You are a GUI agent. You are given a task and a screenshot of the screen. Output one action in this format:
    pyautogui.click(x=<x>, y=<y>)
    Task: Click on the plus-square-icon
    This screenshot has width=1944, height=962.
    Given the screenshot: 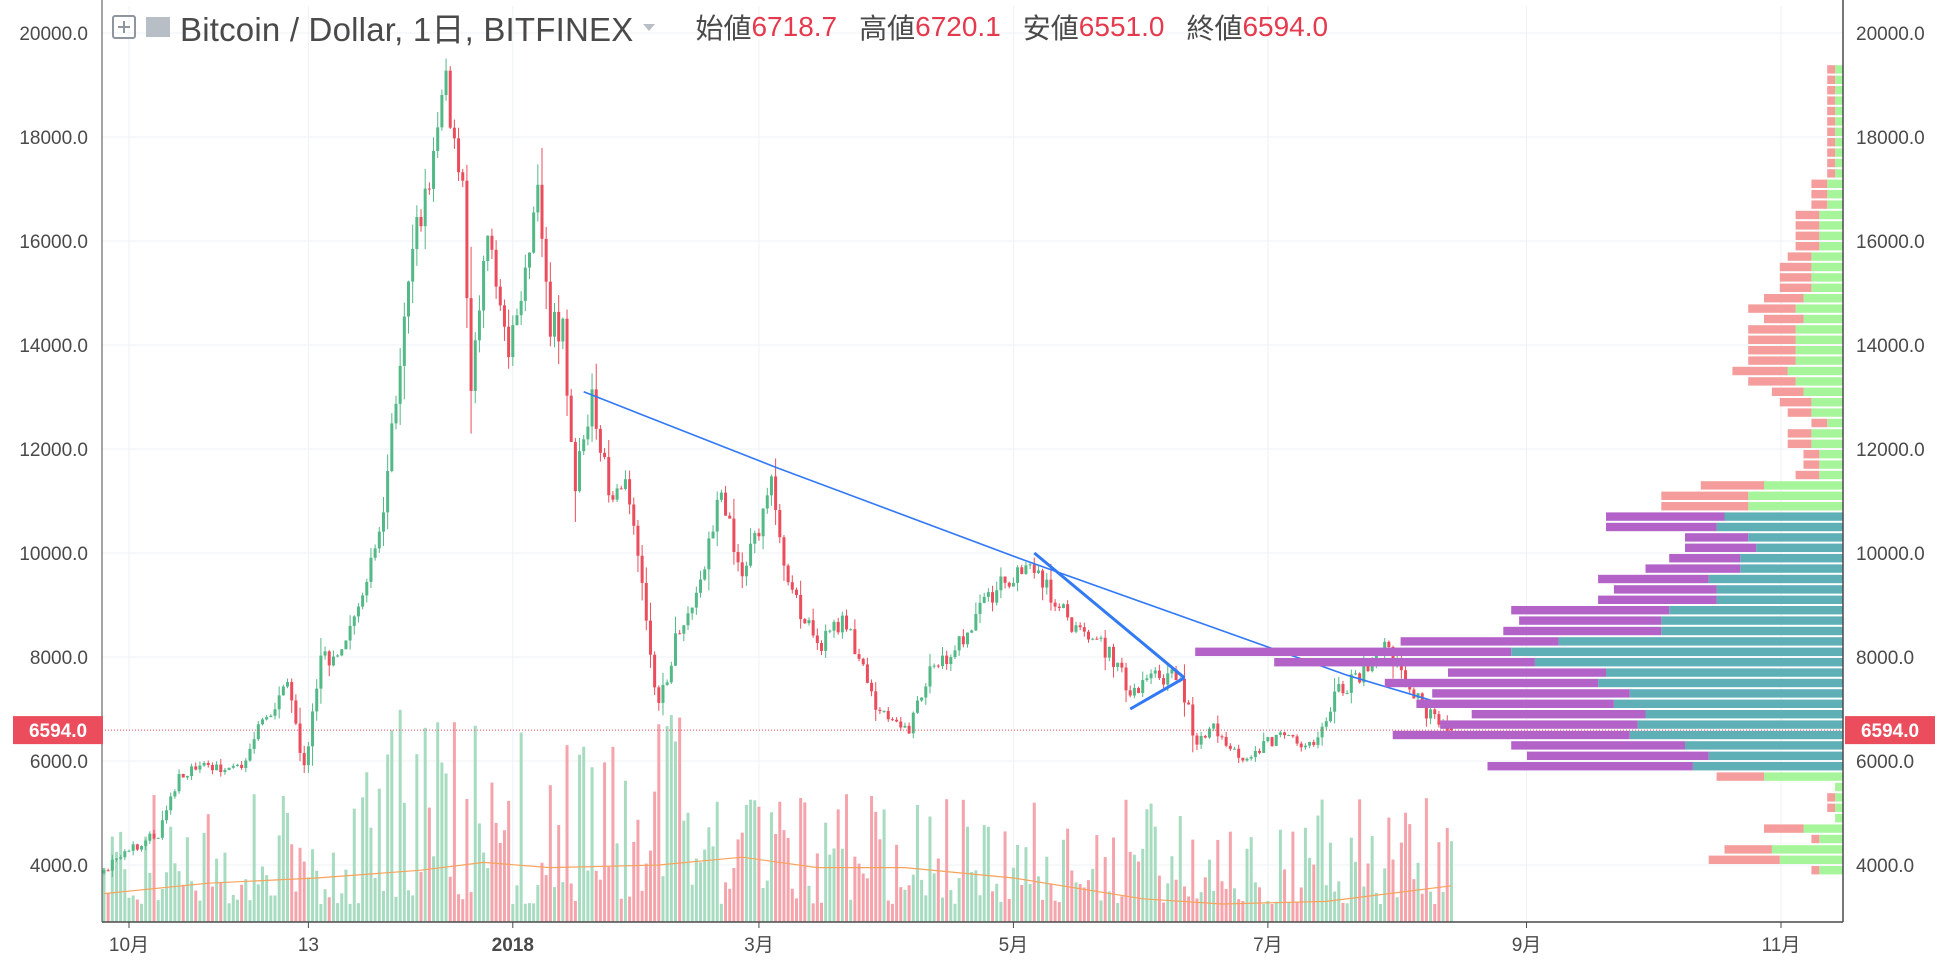 What is the action you would take?
    pyautogui.click(x=124, y=27)
    